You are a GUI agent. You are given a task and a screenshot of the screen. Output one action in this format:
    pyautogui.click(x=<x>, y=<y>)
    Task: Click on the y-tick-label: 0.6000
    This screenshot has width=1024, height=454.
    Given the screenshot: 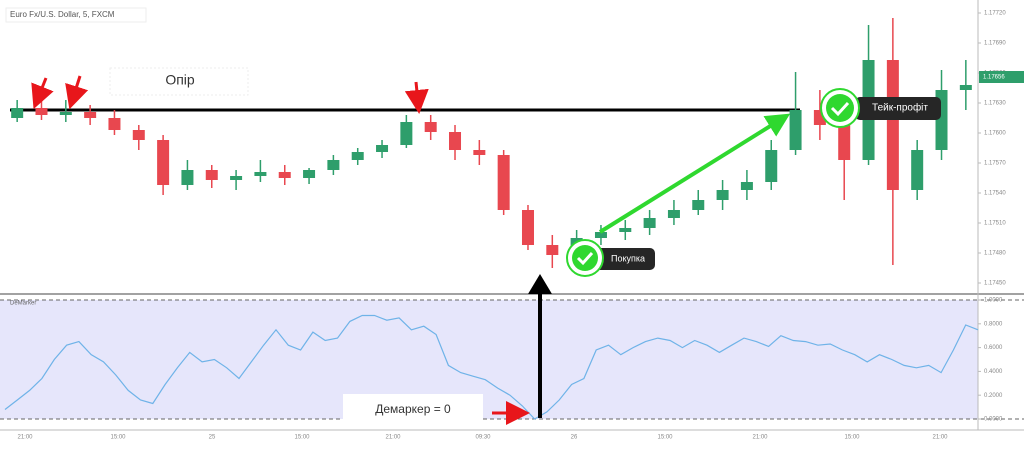 What is the action you would take?
    pyautogui.click(x=993, y=348)
    